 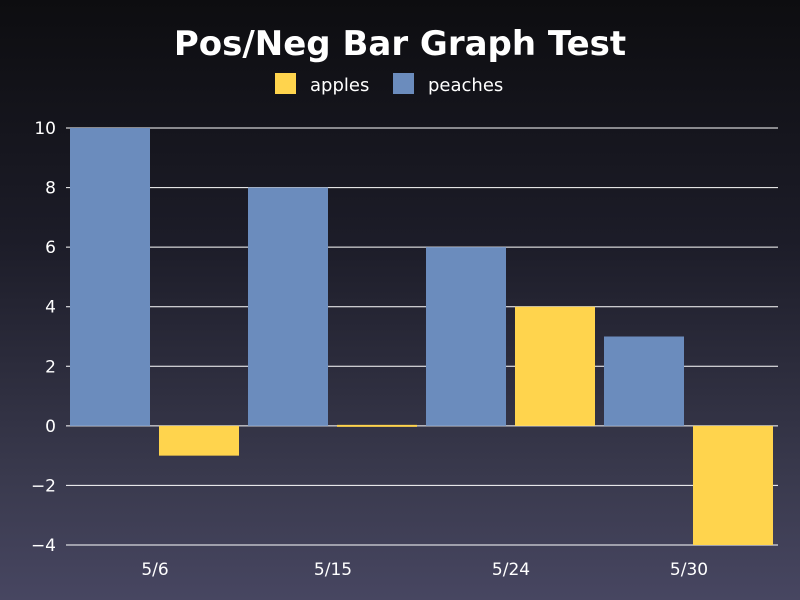 What do you see at coordinates (389, 84) in the screenshot?
I see `legend: apples peaches` at bounding box center [389, 84].